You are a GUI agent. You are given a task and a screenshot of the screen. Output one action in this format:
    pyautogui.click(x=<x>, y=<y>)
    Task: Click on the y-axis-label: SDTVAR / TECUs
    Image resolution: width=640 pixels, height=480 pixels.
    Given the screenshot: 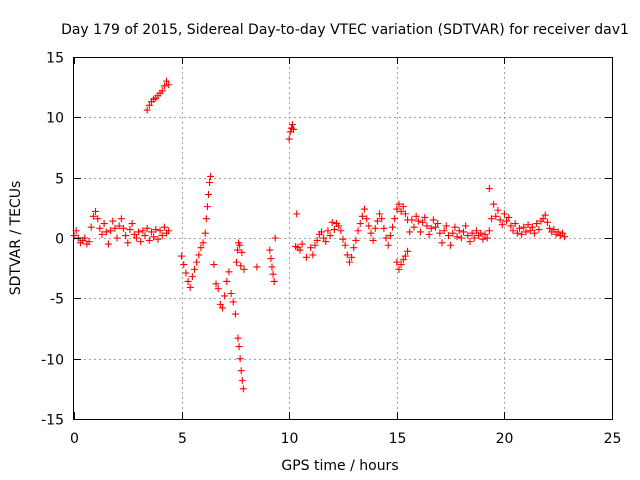 What is the action you would take?
    pyautogui.click(x=16, y=238)
    